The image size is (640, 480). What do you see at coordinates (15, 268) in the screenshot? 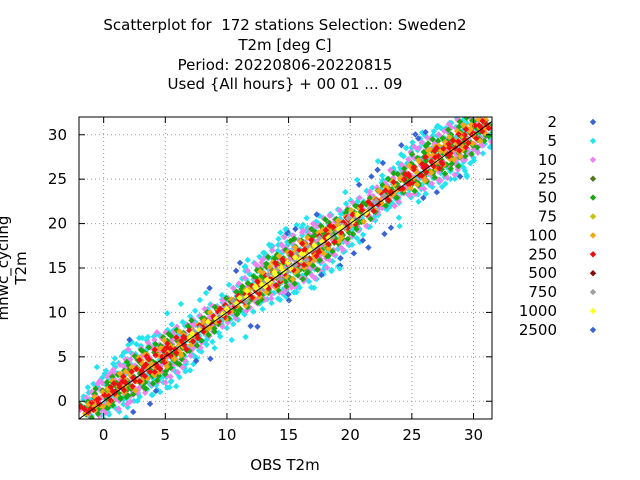
I see `y-axis-label: mnwc_cycling T2m` at bounding box center [15, 268].